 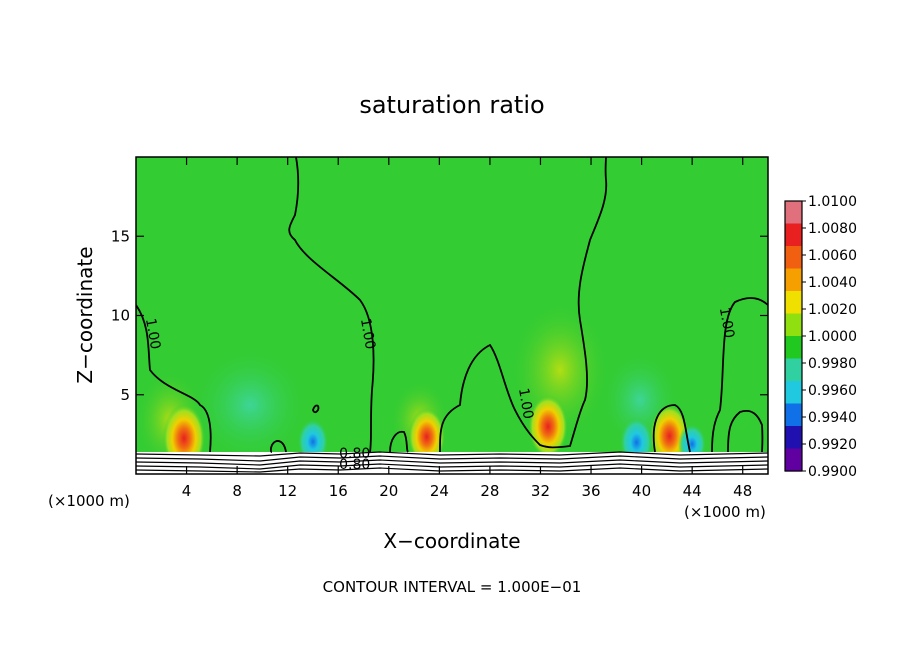 What do you see at coordinates (120, 316) in the screenshot?
I see `y-tick-label: 10` at bounding box center [120, 316].